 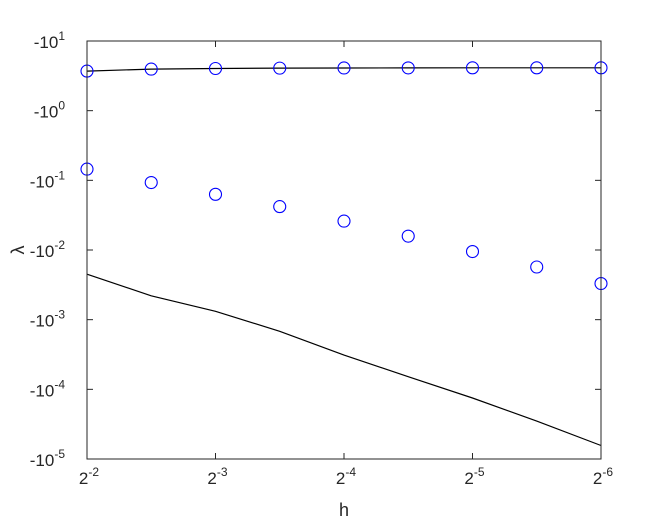 What do you see at coordinates (89, 476) in the screenshot?
I see `x-tick-label: 2-2` at bounding box center [89, 476].